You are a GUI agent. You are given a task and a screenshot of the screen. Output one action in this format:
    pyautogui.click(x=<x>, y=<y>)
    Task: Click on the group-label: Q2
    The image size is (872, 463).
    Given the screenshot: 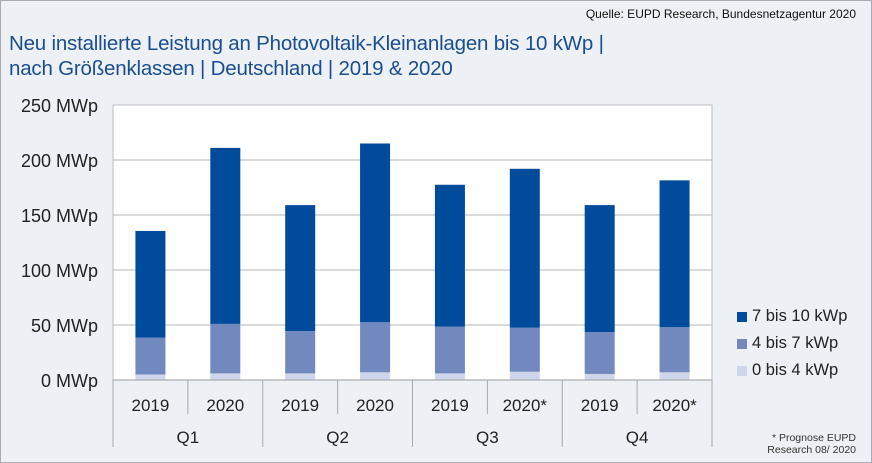 What is the action you would take?
    pyautogui.click(x=337, y=437)
    